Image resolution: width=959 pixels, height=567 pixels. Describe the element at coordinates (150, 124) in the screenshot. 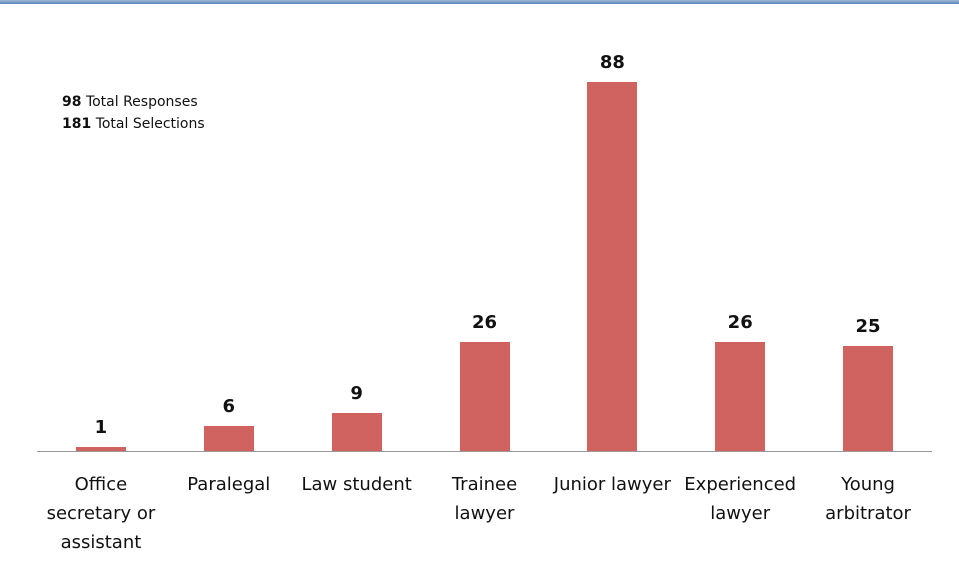

I see `annotation-text: Total Selections` at that location.